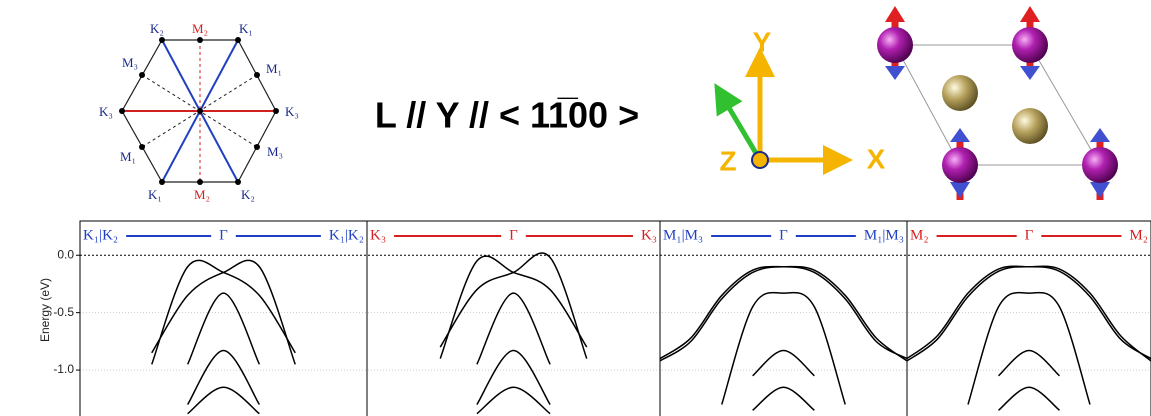 This screenshot has height=416, width=1151. Describe the element at coordinates (727, 160) in the screenshot. I see `axis-name: Z` at that location.